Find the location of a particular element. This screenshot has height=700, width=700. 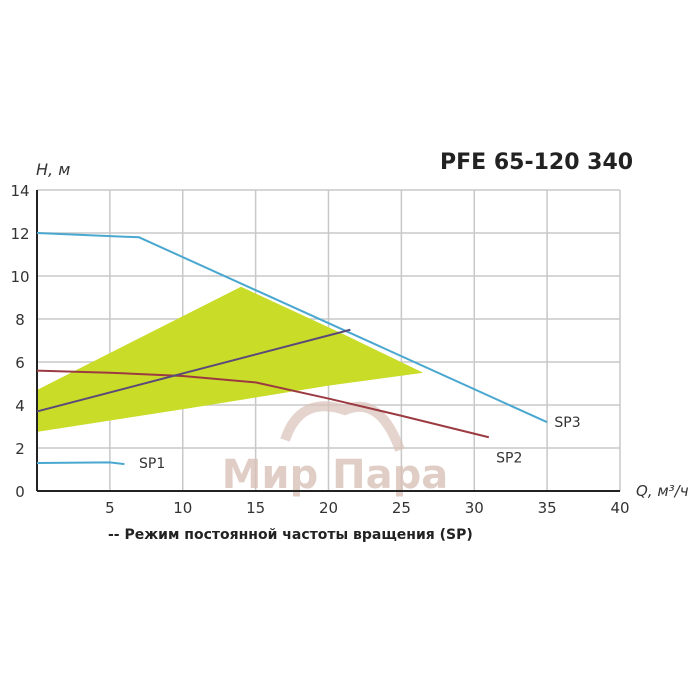

series-label-sp3: SP3 is located at coordinates (567, 423).